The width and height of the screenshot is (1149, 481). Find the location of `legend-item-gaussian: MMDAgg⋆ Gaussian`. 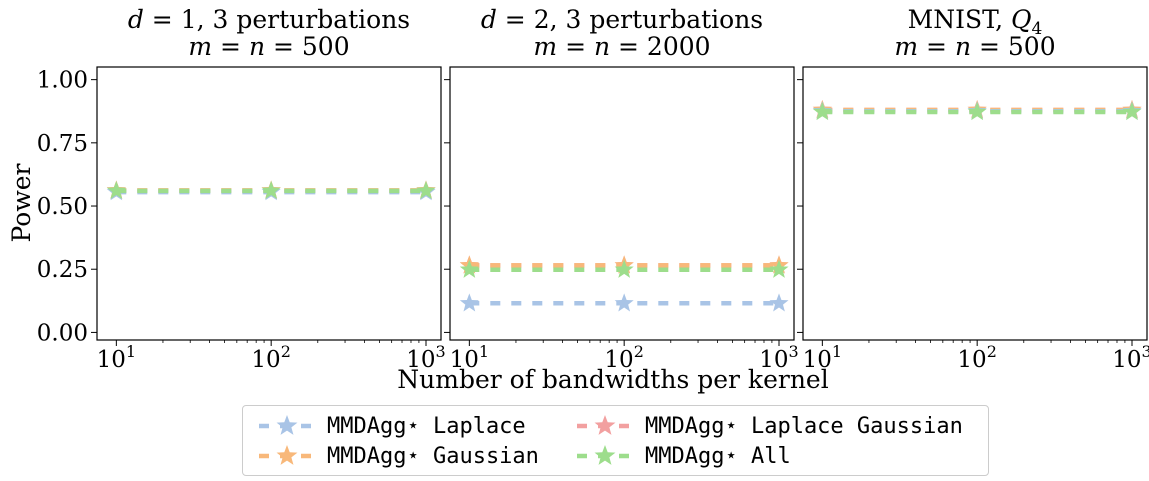

legend-item-gaussian: MMDAgg⋆ Gaussian is located at coordinates (398, 456).